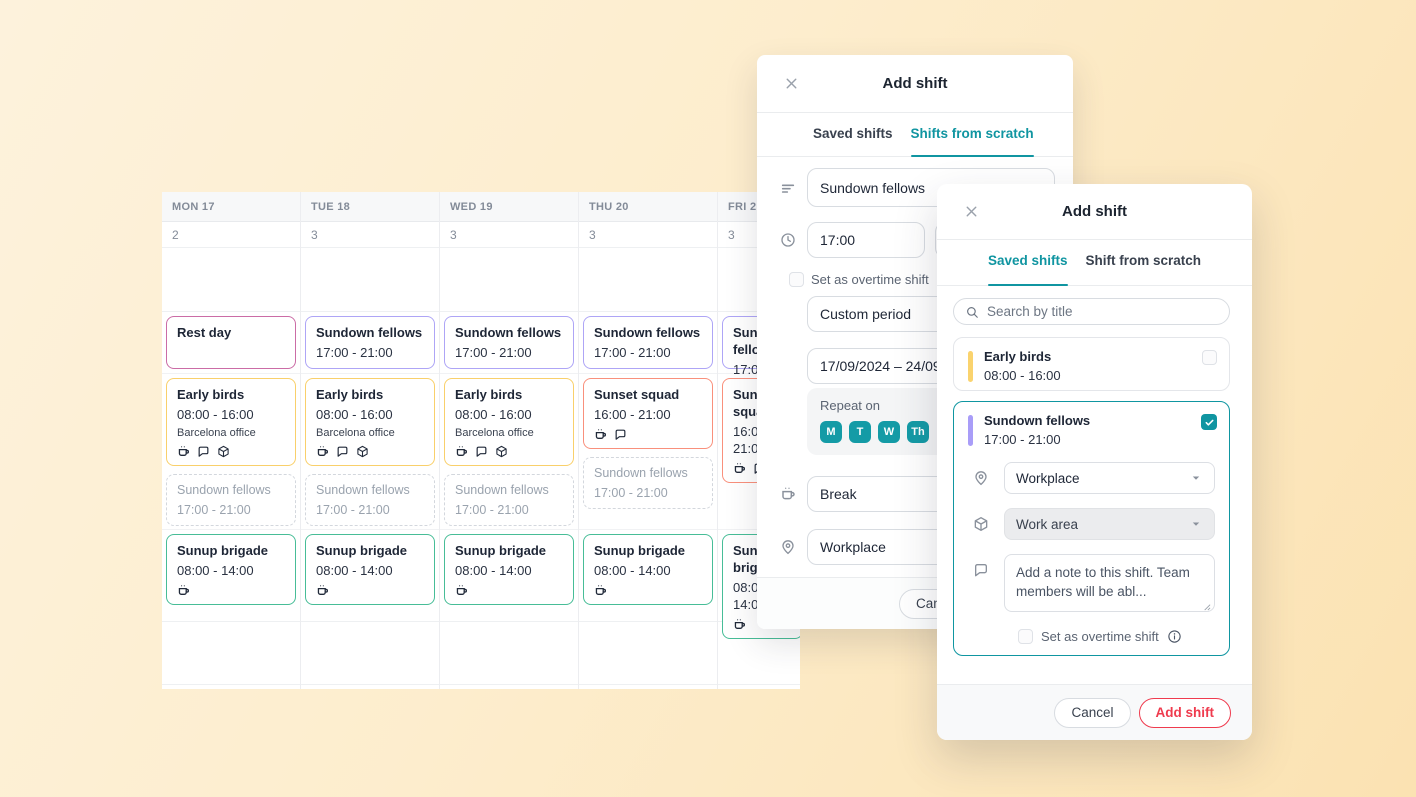  What do you see at coordinates (231, 207) in the screenshot?
I see `day-header: MON 17` at bounding box center [231, 207].